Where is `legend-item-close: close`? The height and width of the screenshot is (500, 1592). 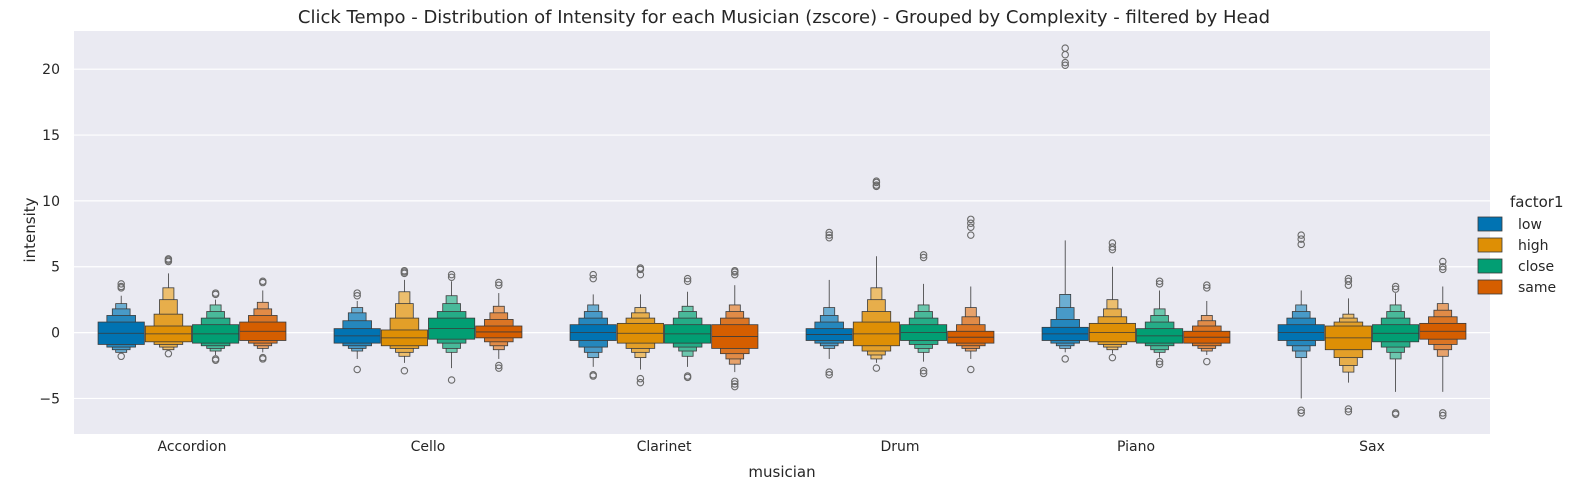 legend-item-close: close is located at coordinates (1515, 266).